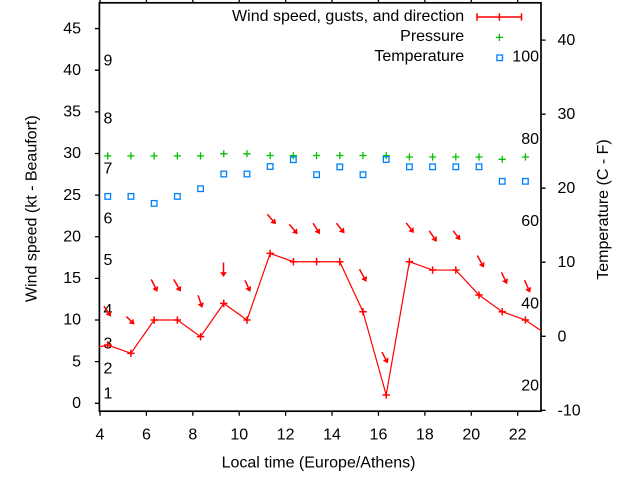  I want to click on svg-text: 60, so click(530, 221).